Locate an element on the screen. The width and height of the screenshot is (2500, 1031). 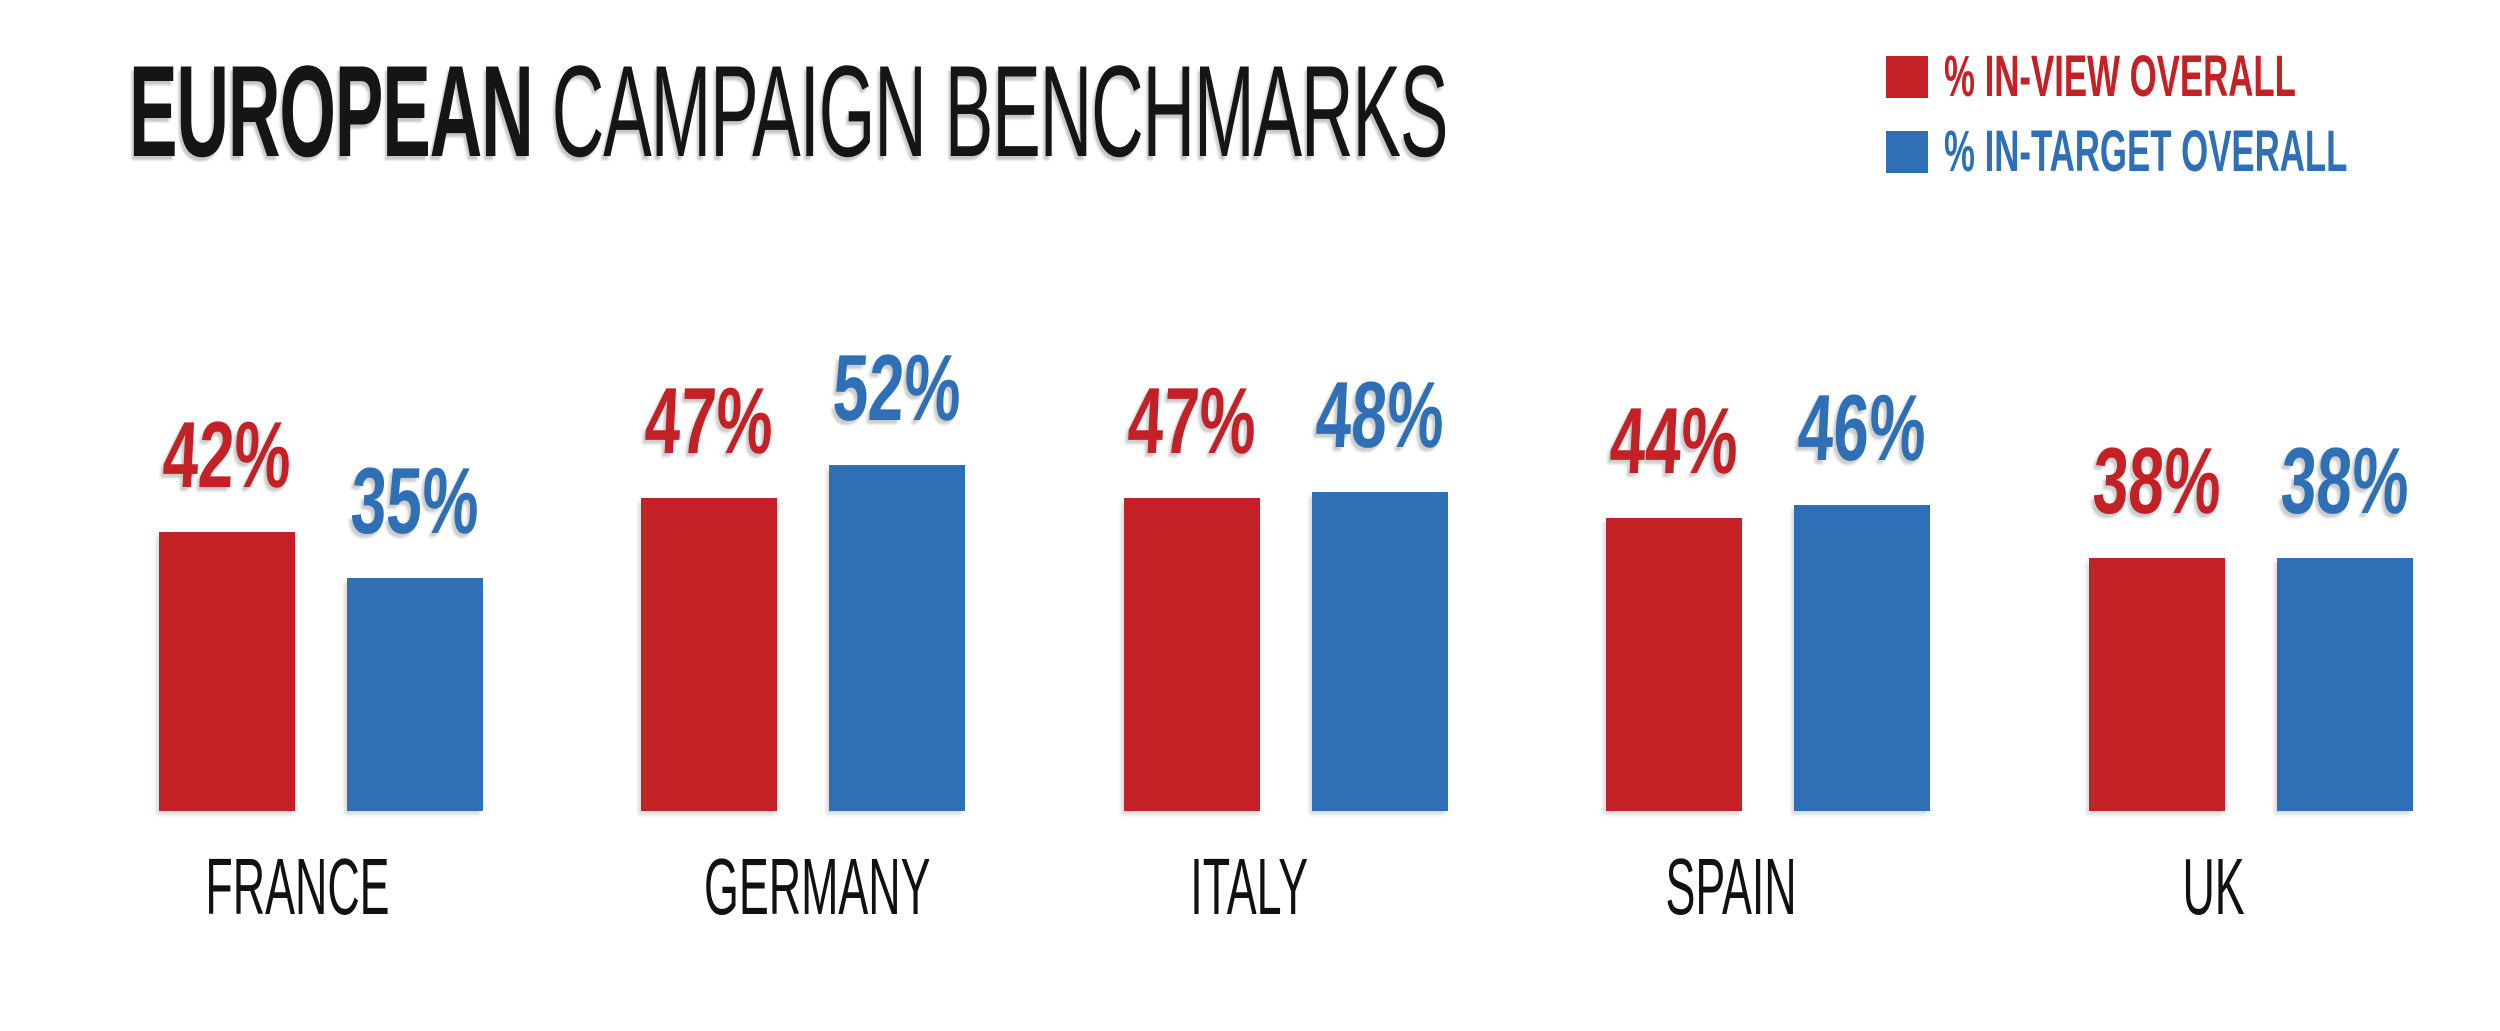
category-label-text: GERMANY is located at coordinates (817, 886).